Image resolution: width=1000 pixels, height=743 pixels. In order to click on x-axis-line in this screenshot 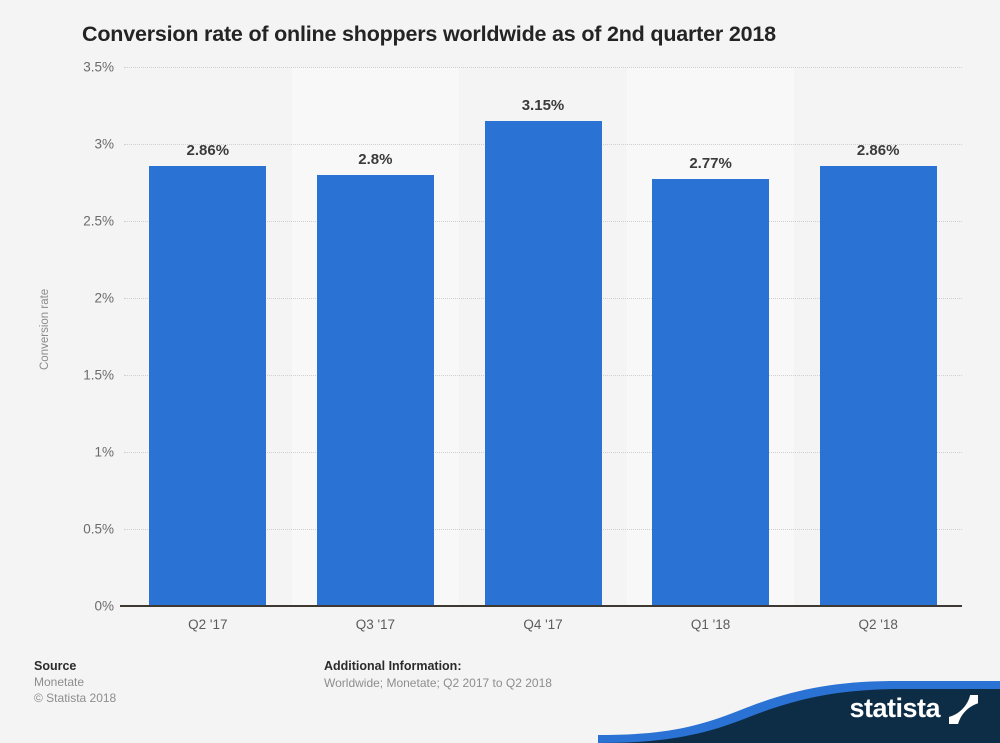, I will do `click(541, 606)`.